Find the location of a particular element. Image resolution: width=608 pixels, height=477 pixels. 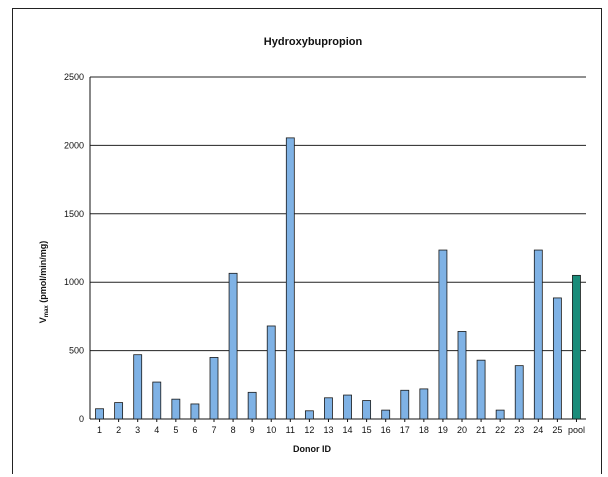

x-tick-label: 7 is located at coordinates (213, 430).